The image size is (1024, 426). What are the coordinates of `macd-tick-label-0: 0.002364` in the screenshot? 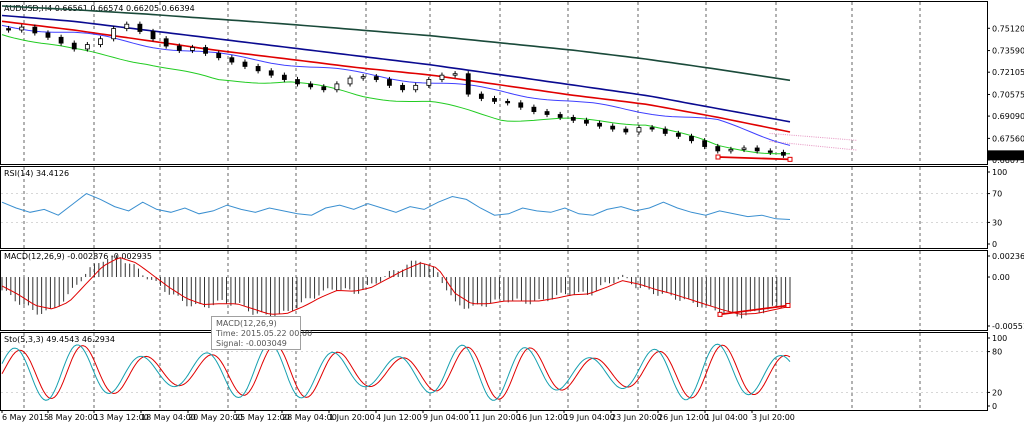 It's located at (1008, 256).